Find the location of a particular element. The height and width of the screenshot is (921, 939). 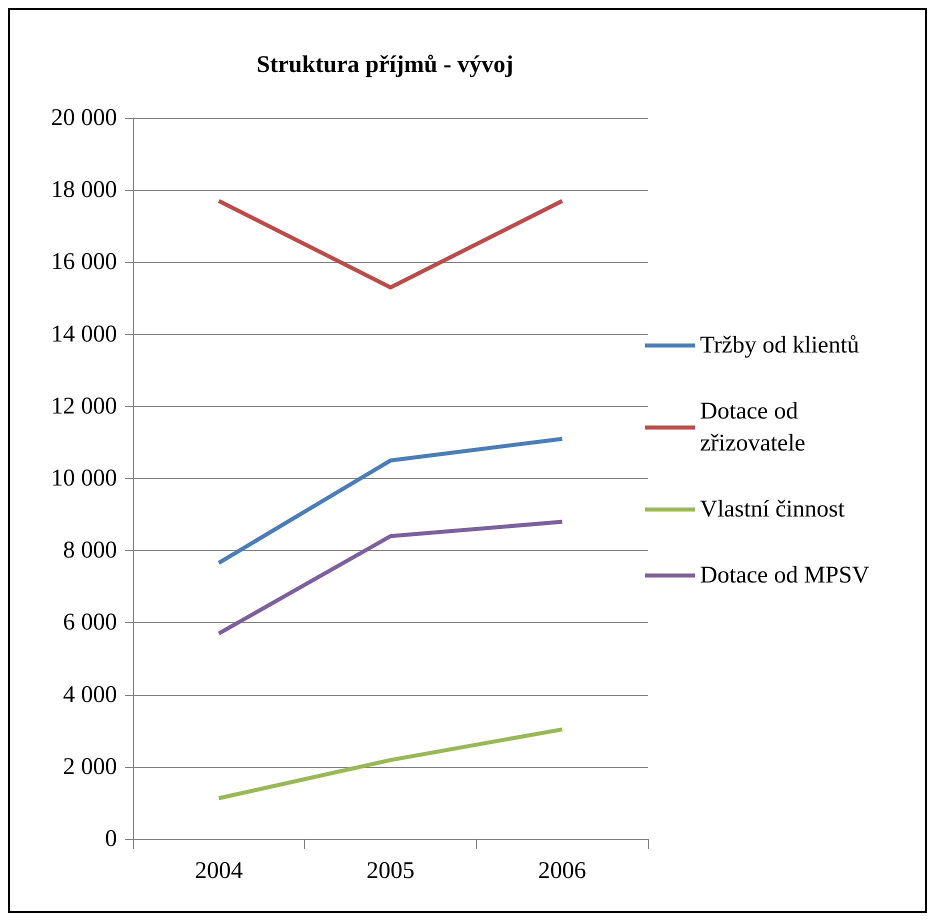

y-tick-label: 18 000 is located at coordinates (84, 190).